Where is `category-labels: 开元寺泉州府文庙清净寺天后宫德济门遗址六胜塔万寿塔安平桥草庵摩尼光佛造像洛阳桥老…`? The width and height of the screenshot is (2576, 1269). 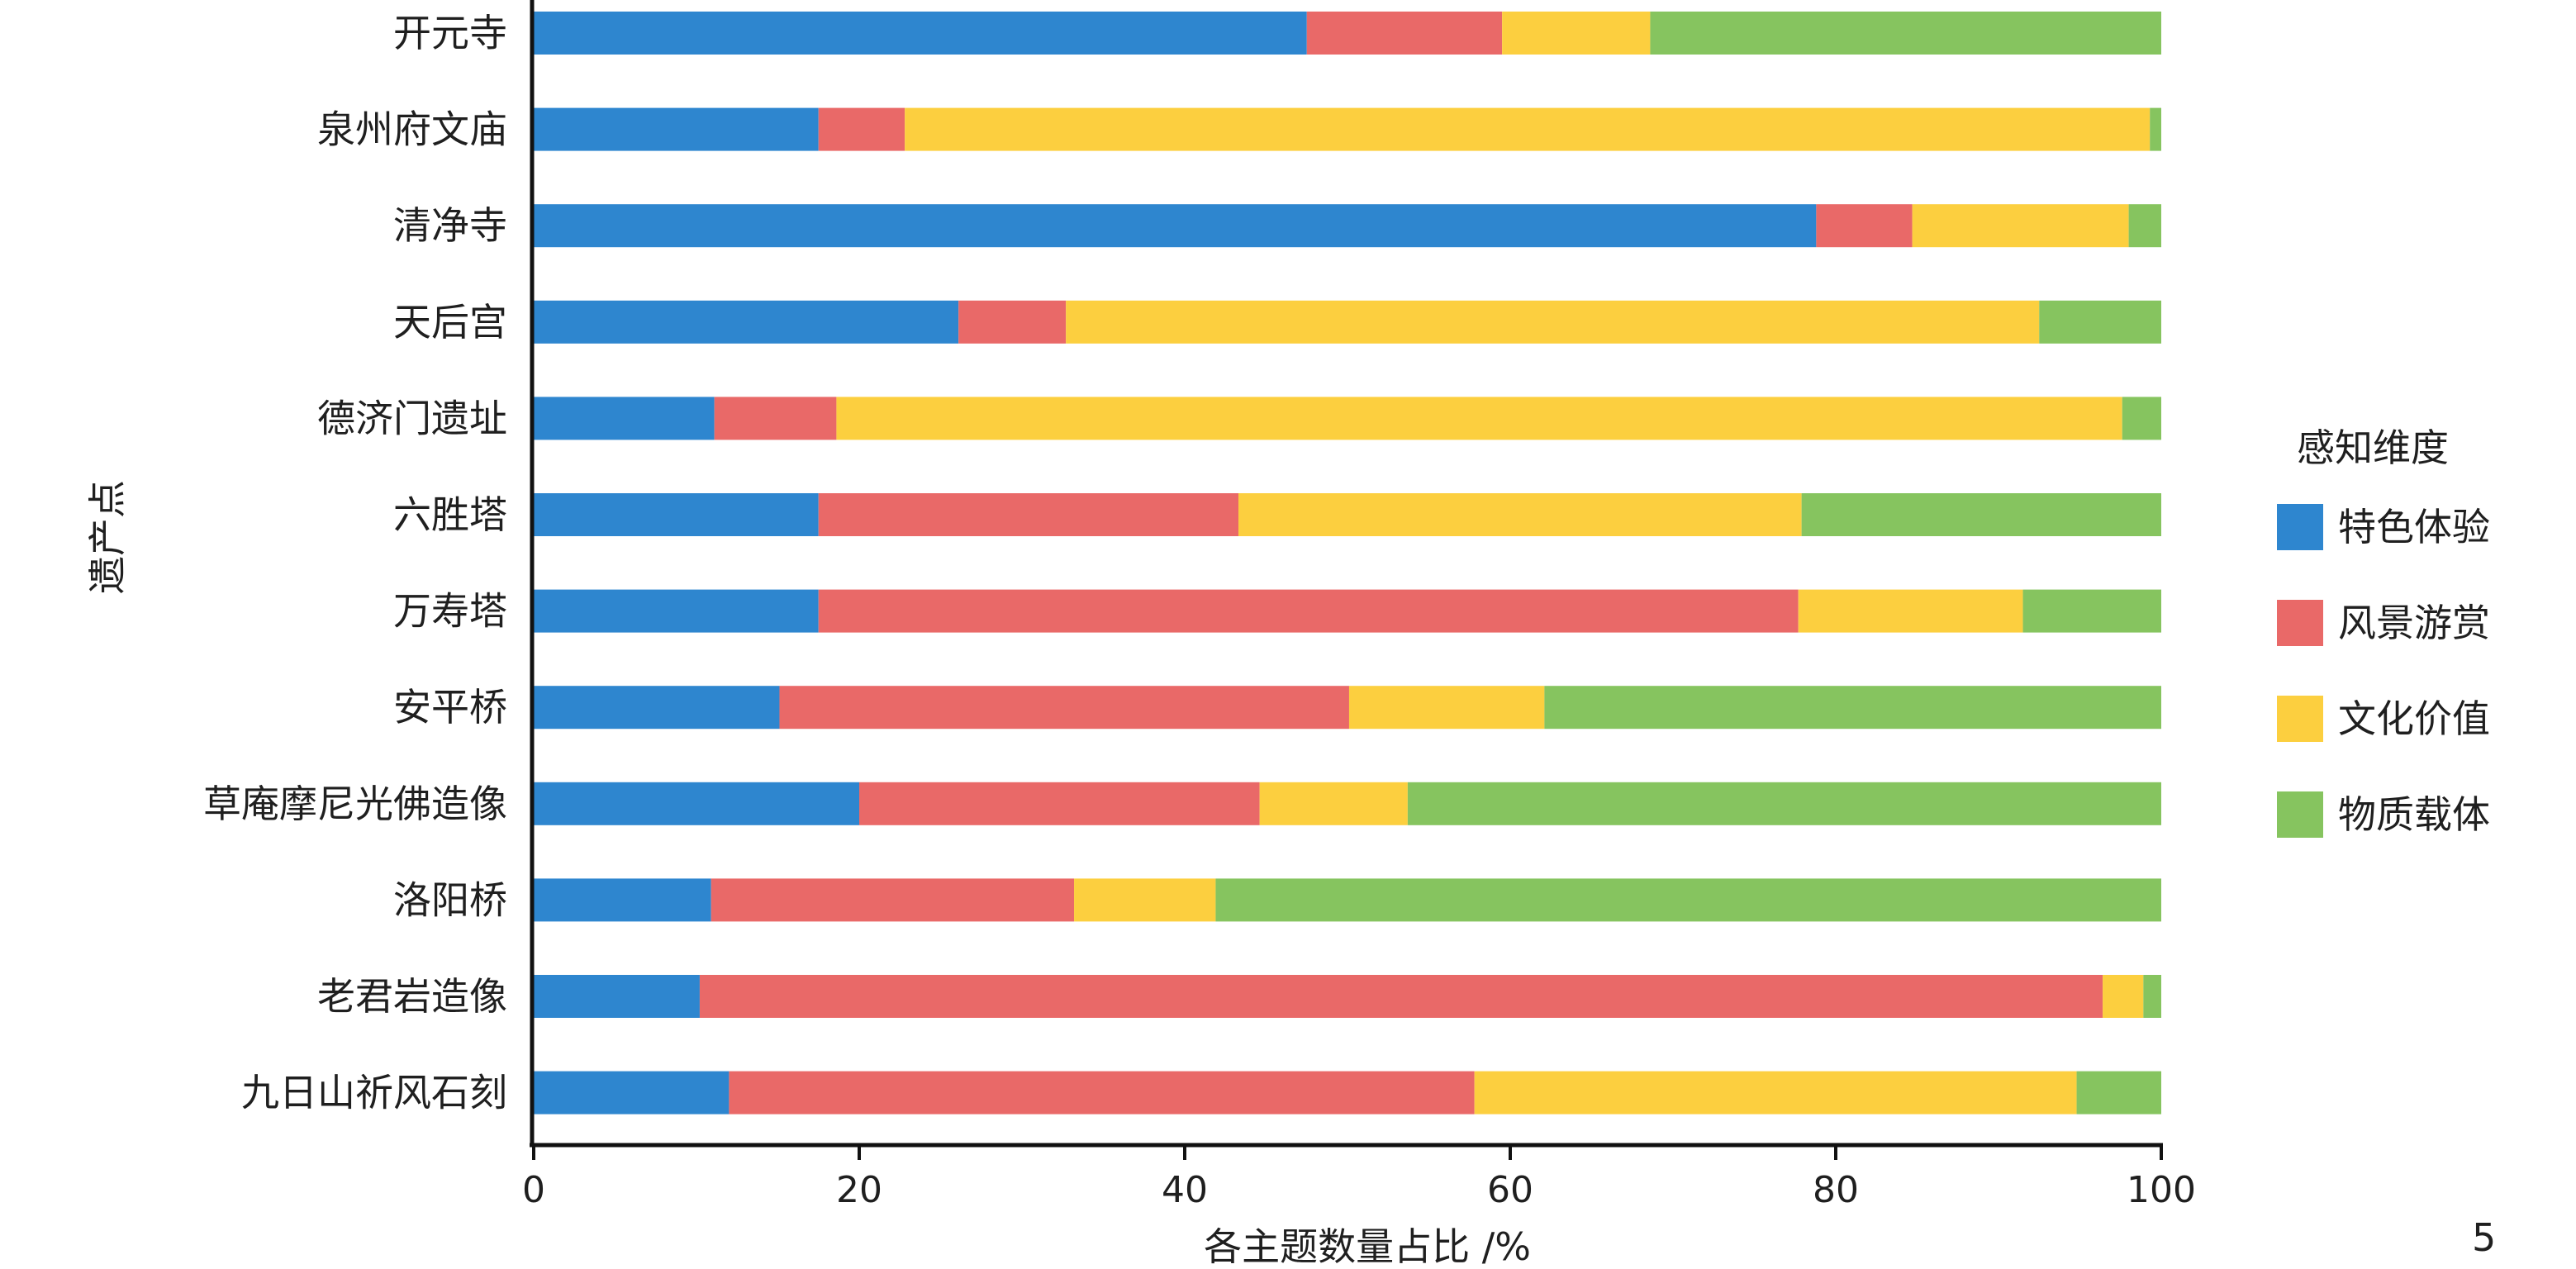
category-labels: 开元寺泉州府文庙清净寺天后宫德济门遗址六胜塔万寿塔安平桥草庵摩尼光佛造像洛阳桥老… is located at coordinates (355, 563).